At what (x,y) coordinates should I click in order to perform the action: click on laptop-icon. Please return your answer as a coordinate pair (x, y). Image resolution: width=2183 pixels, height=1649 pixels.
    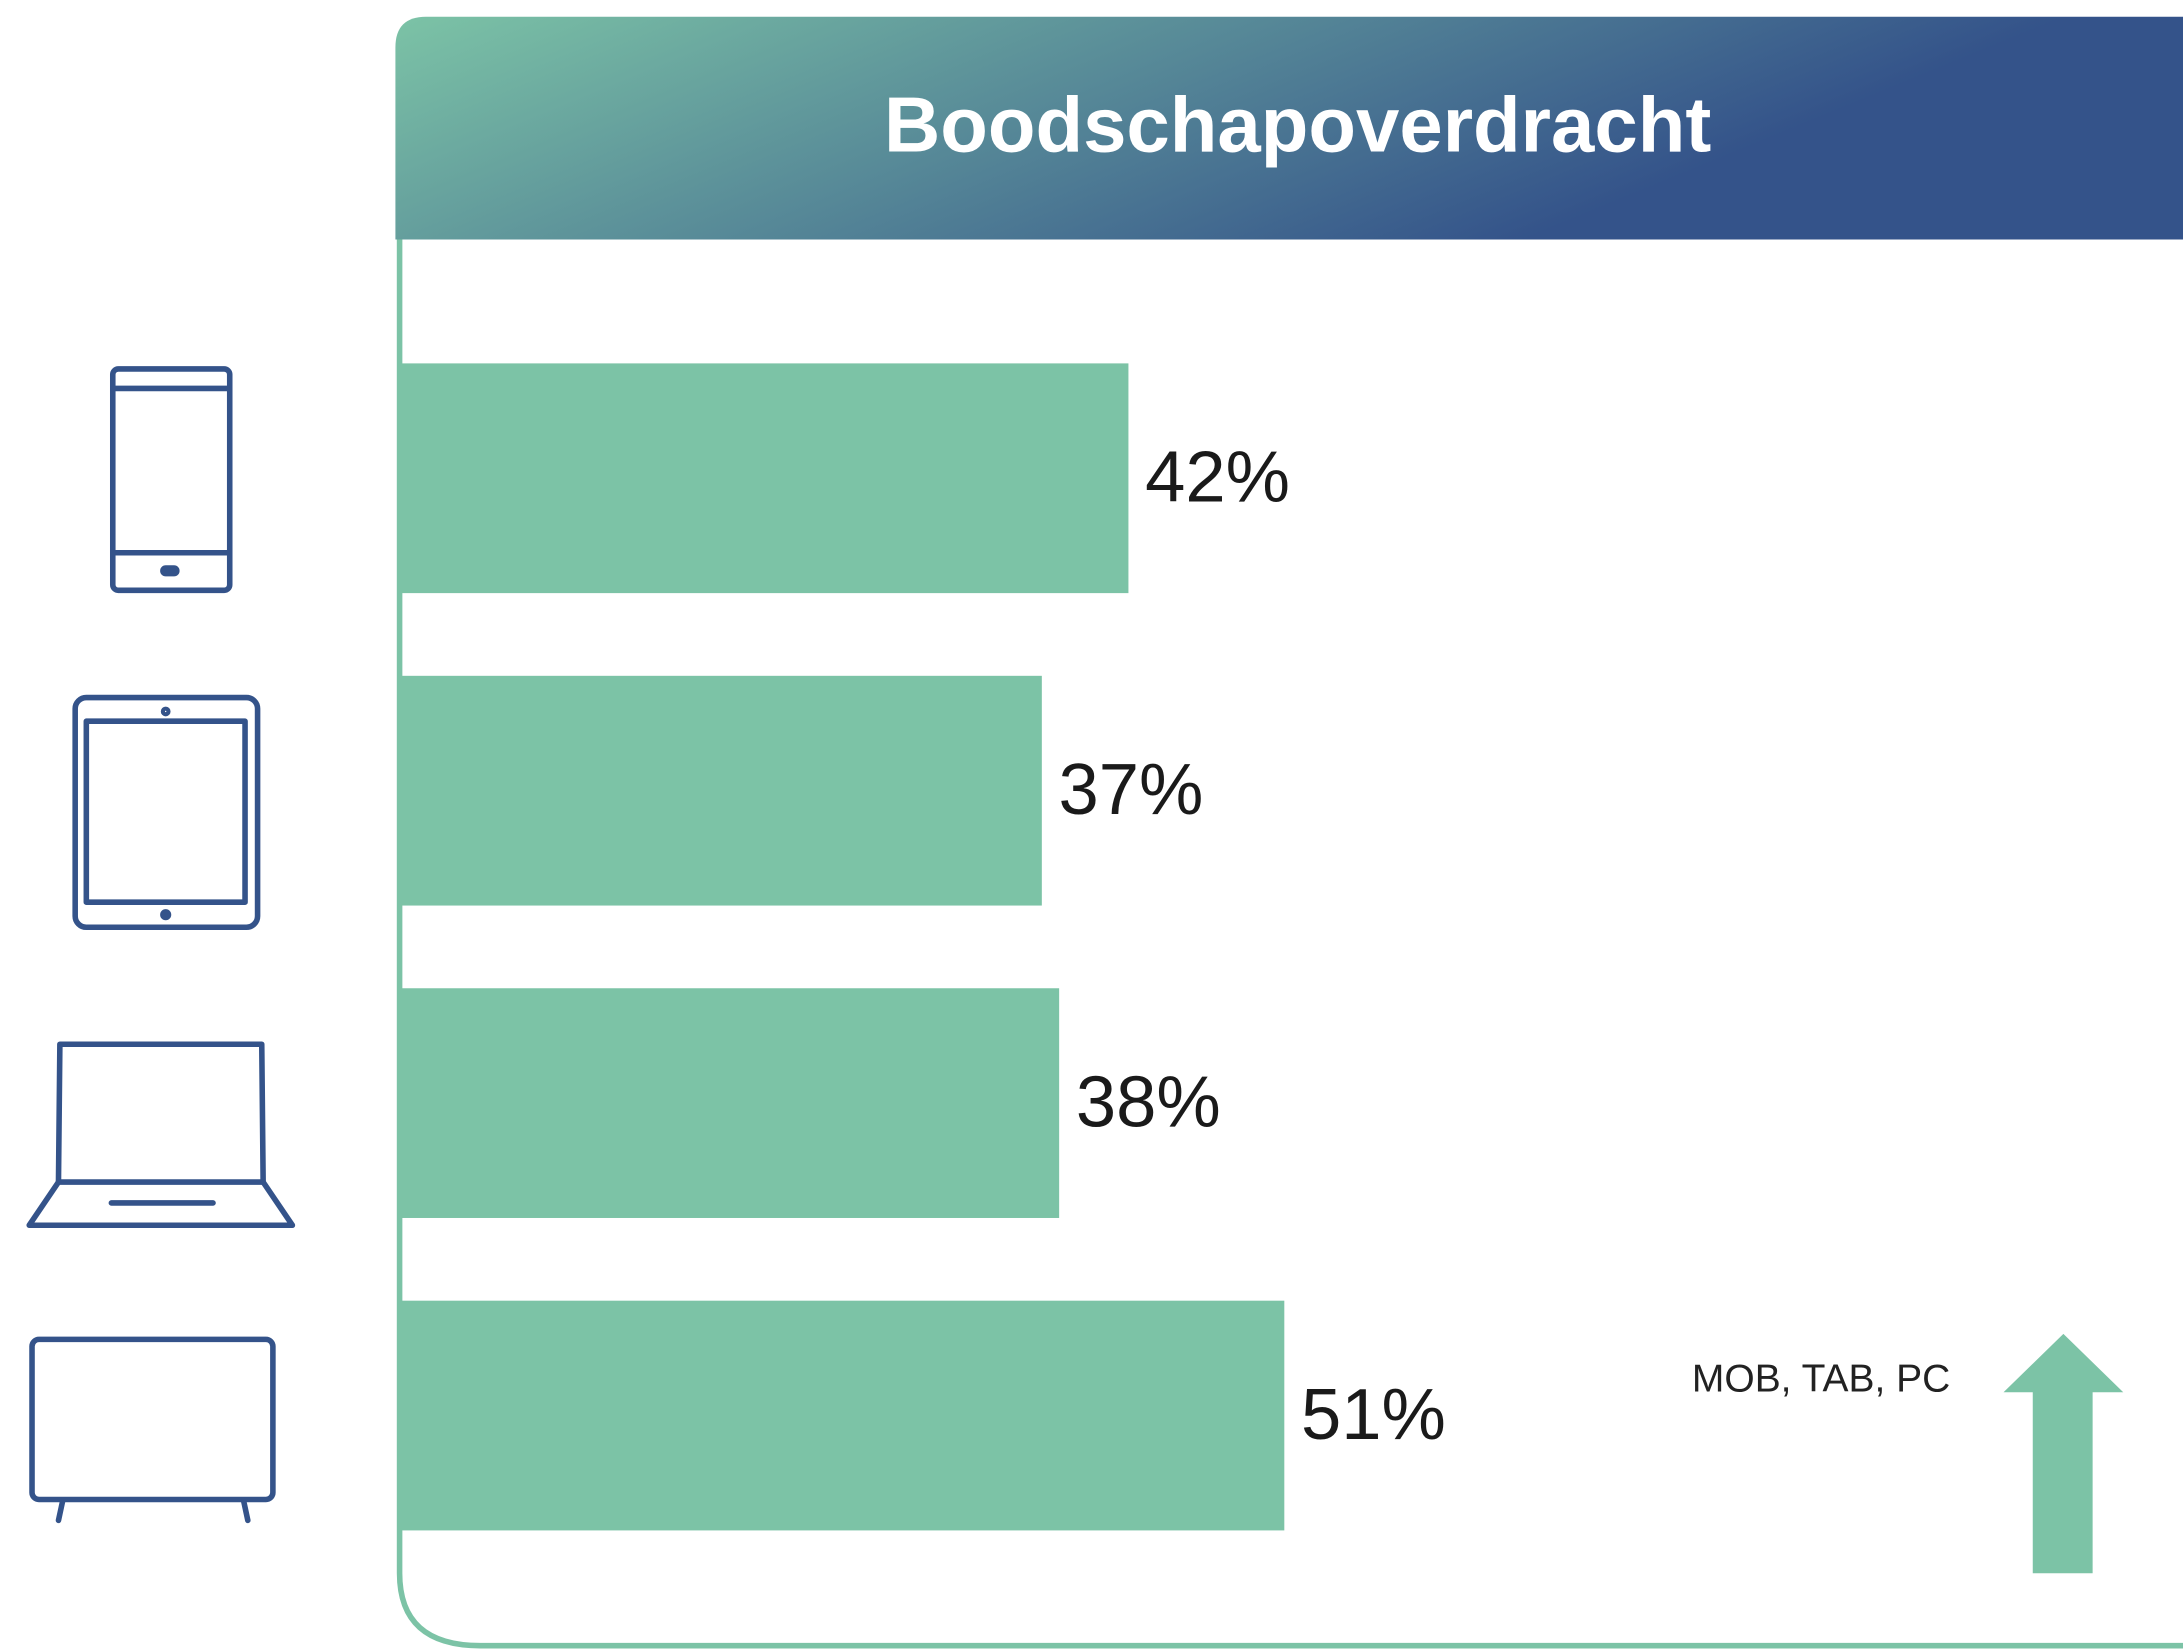
    Looking at the image, I should click on (161, 1135).